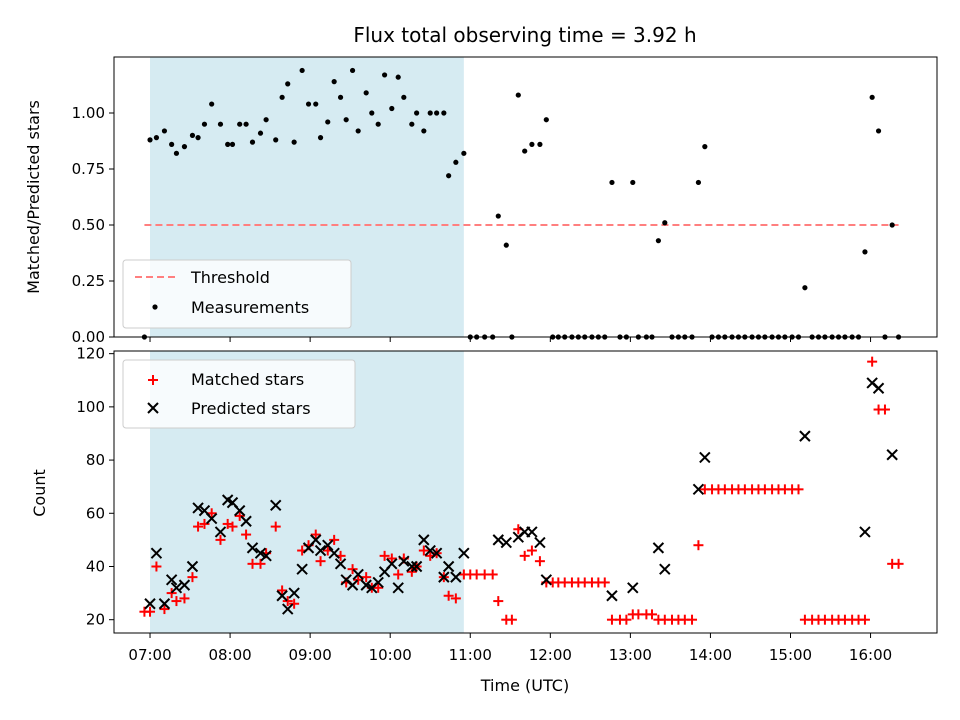 This screenshot has height=720, width=960. I want to click on x-tick-label: 10:00, so click(390, 655).